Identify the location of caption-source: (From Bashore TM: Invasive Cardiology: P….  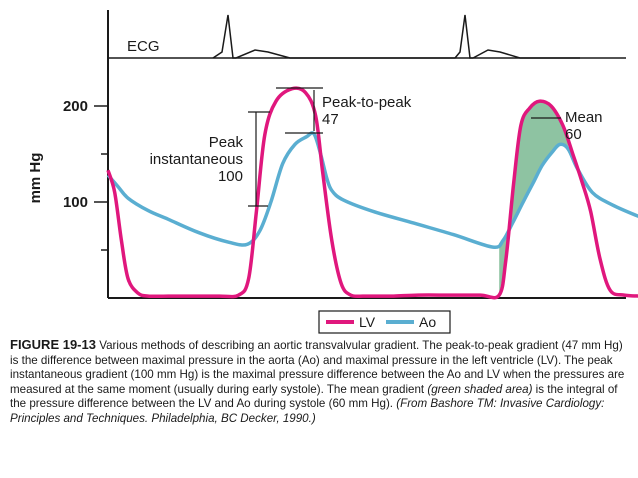
(307, 411).